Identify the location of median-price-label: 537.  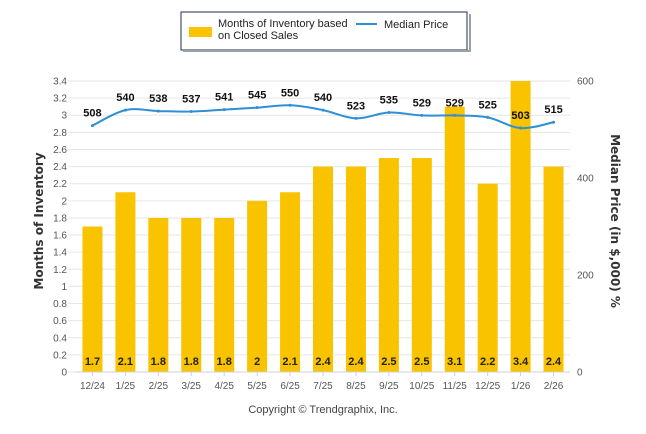
(191, 100).